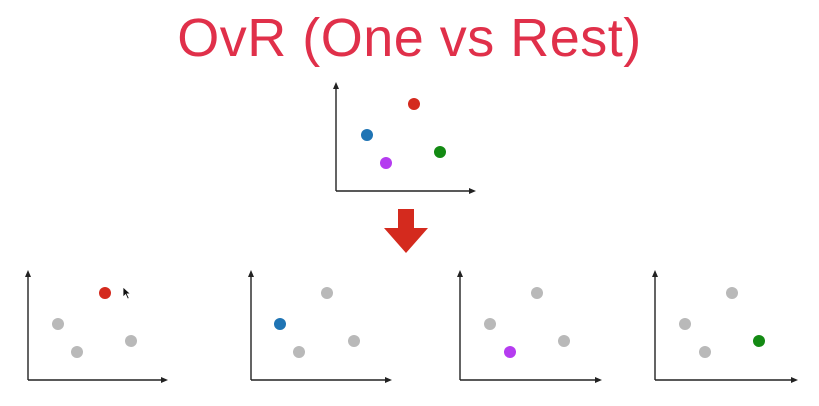  Describe the element at coordinates (529, 326) in the screenshot. I see `purple-vs-rest-plot` at that location.